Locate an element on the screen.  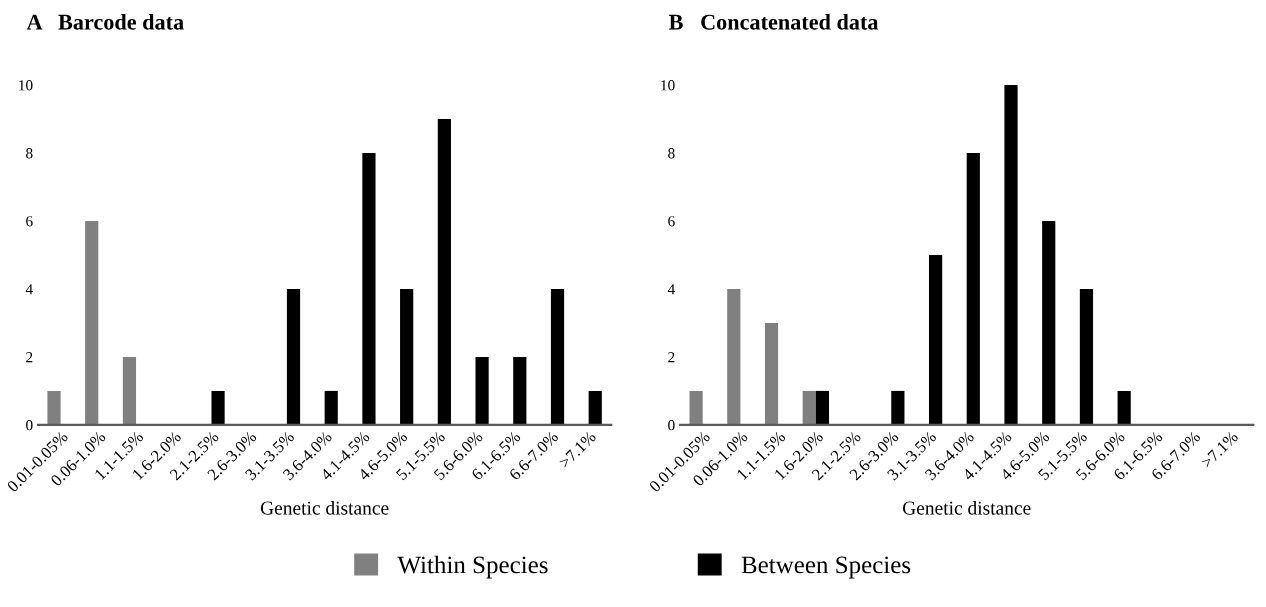
chart-title: A Barcode data is located at coordinates (105, 22).